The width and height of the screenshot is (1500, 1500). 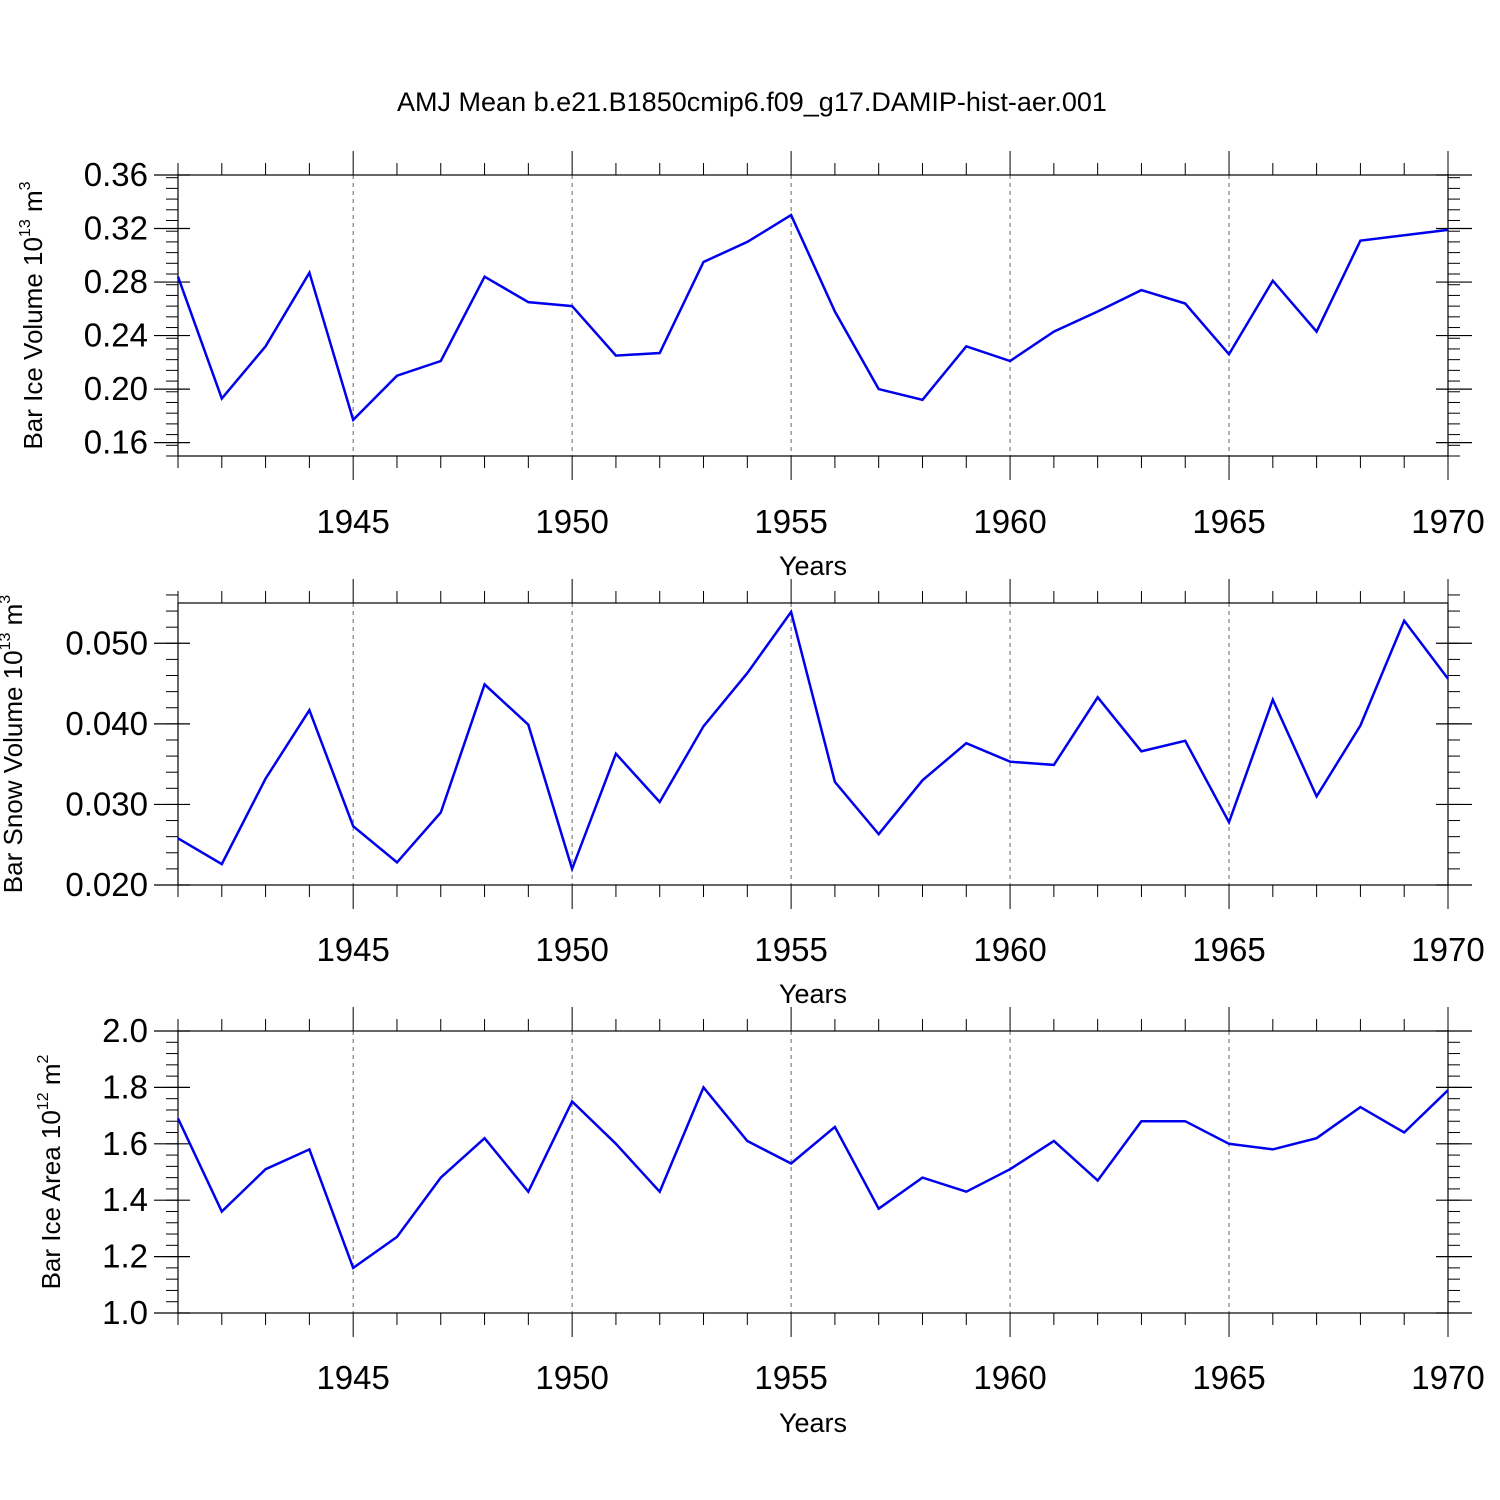 What do you see at coordinates (1009, 1377) in the screenshot?
I see `panel-3-xtick-label: 1960` at bounding box center [1009, 1377].